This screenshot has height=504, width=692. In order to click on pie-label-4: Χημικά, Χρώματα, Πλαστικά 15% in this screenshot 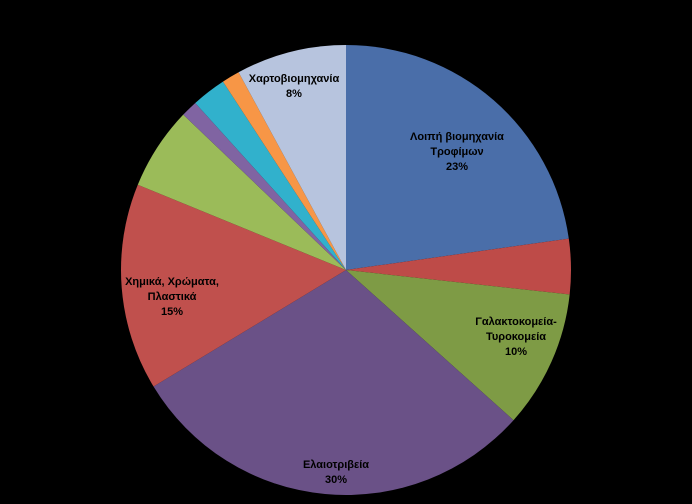, I will do `click(172, 297)`.